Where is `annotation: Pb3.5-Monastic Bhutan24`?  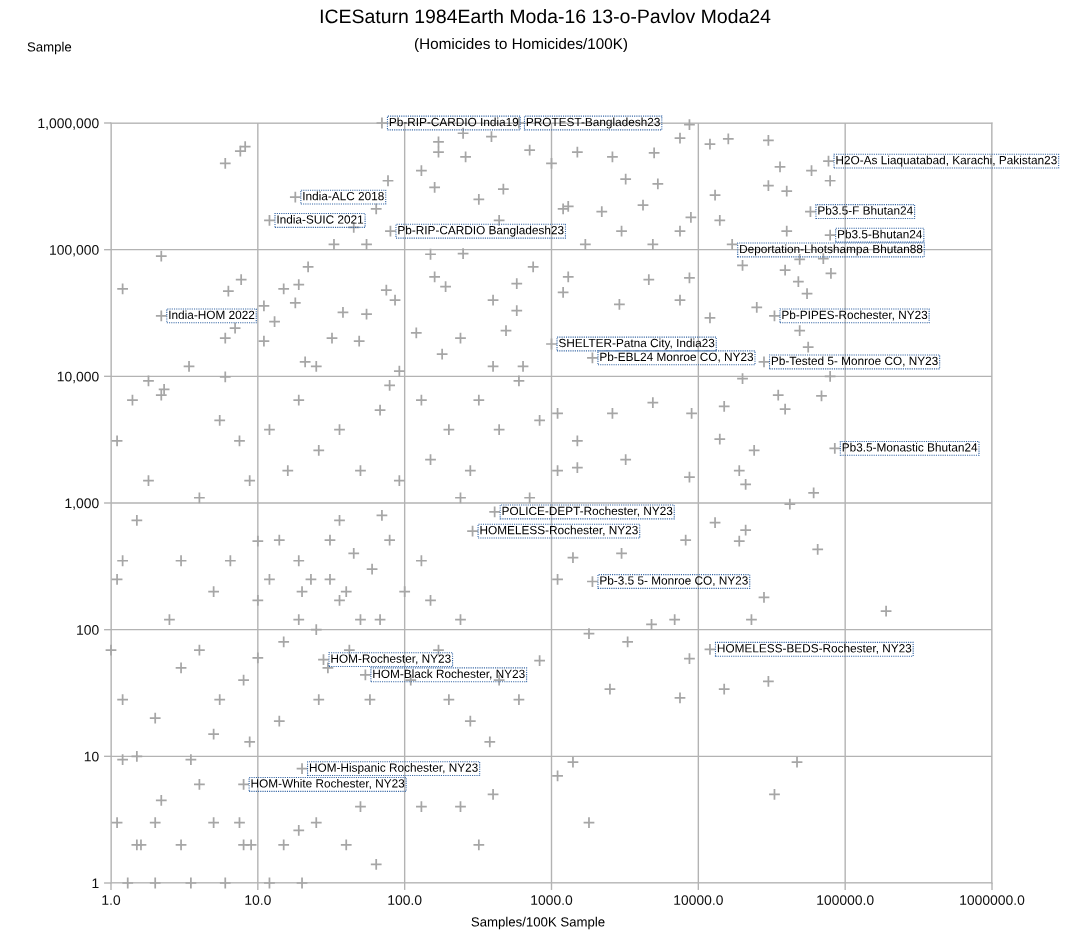 annotation: Pb3.5-Monastic Bhutan24 is located at coordinates (910, 447).